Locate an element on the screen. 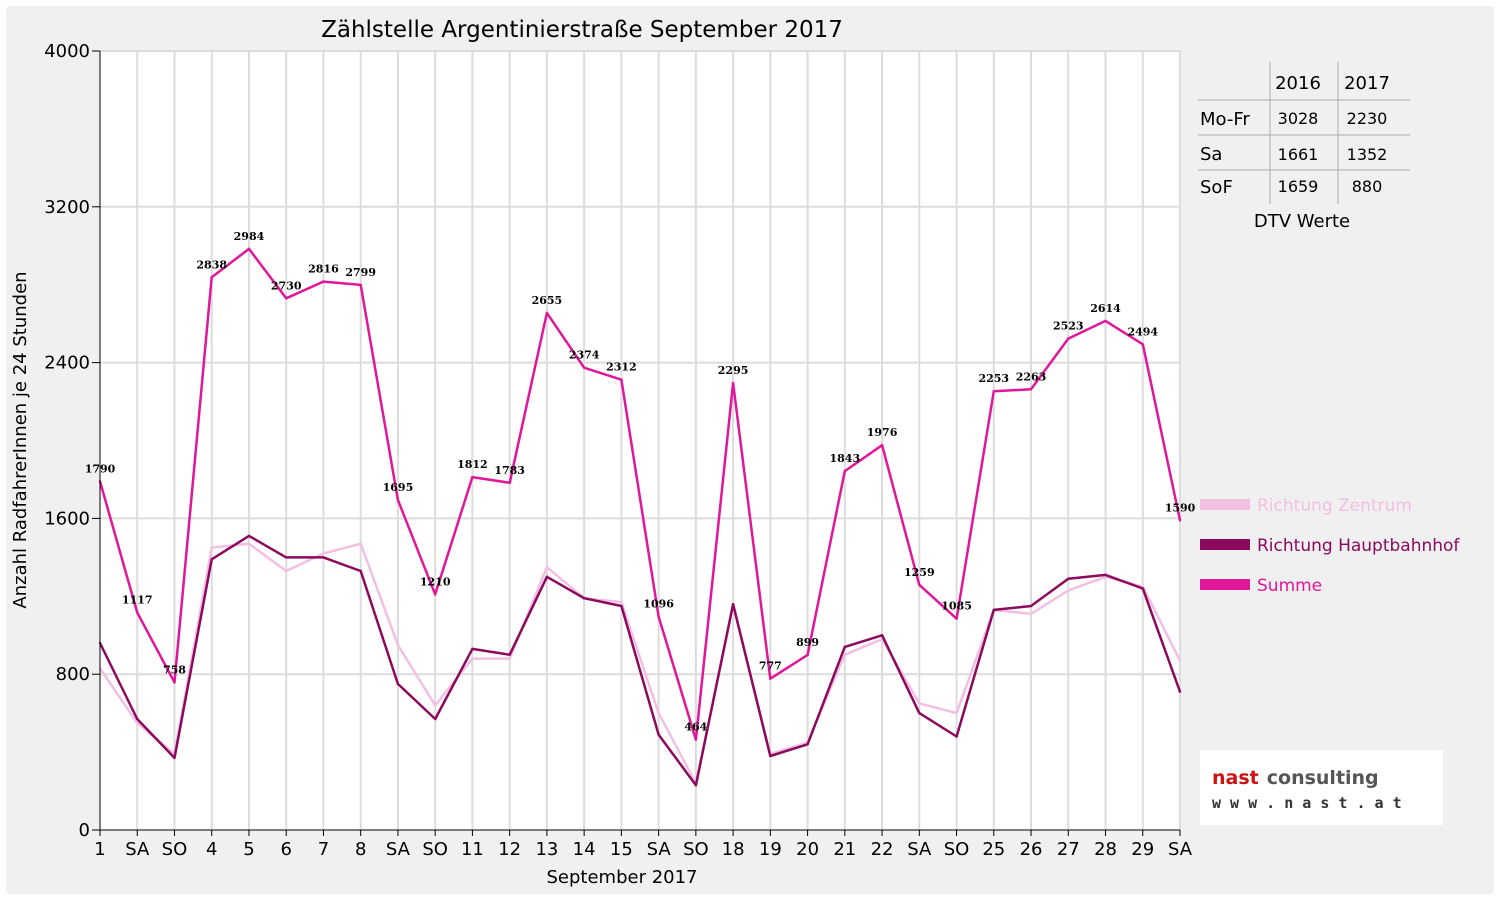 The height and width of the screenshot is (900, 1500). x-tick-label: 22 is located at coordinates (882, 849).